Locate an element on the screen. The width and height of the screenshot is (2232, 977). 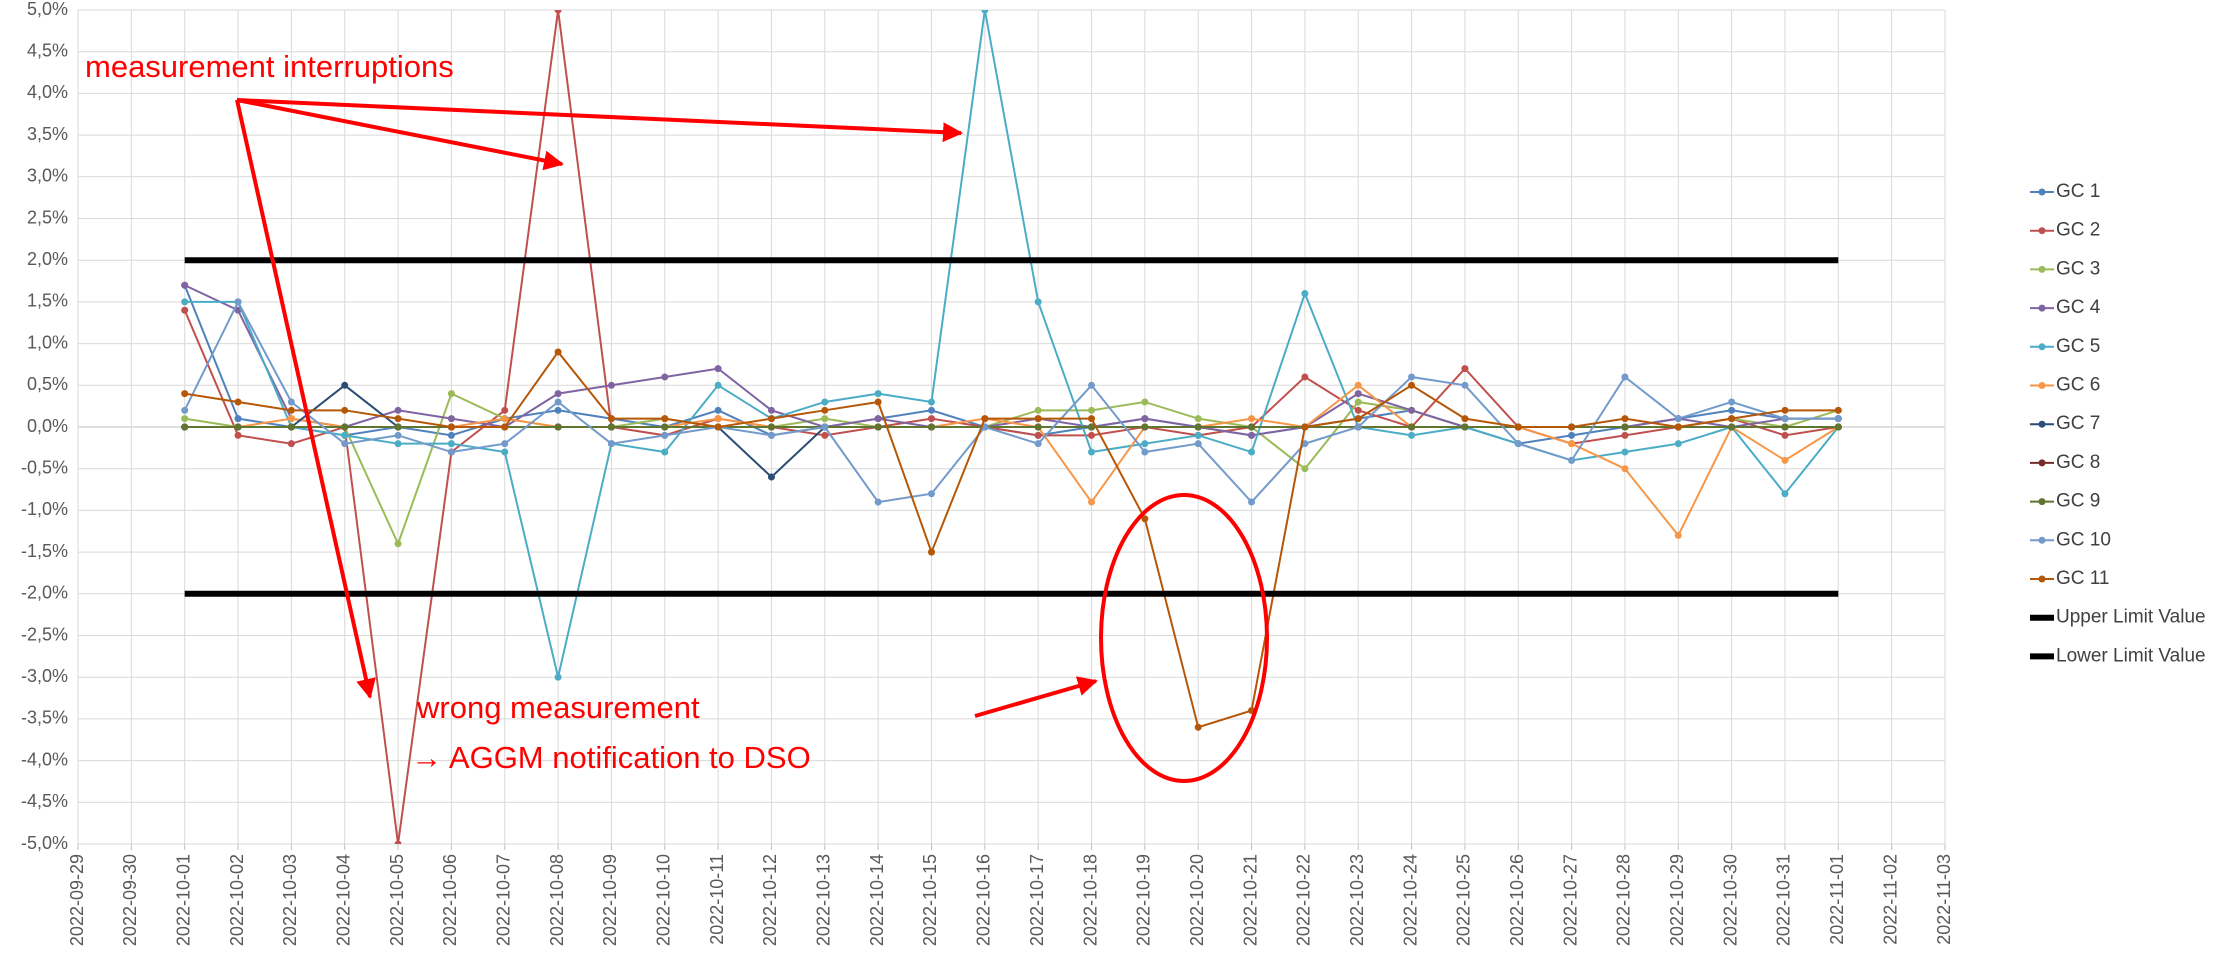
legend-label: GC 5 is located at coordinates (2078, 346).